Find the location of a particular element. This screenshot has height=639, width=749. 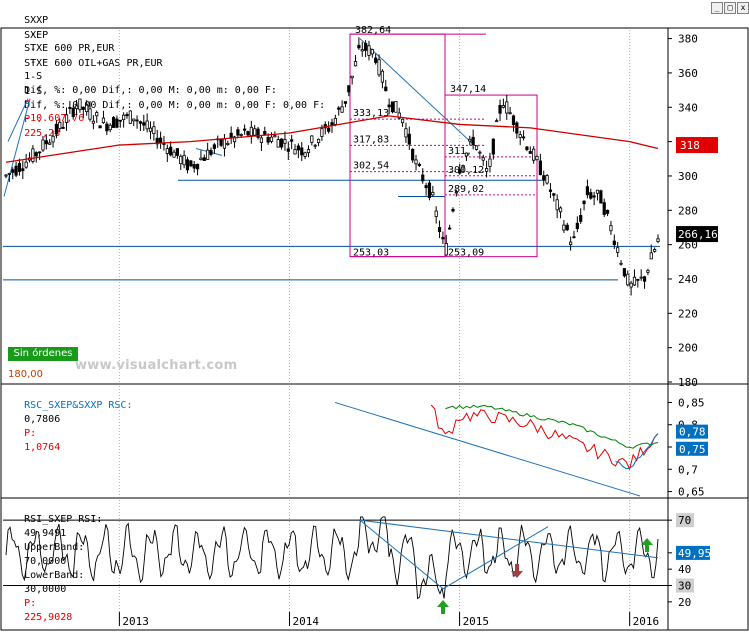

ma-value-tag is located at coordinates (697, 145).